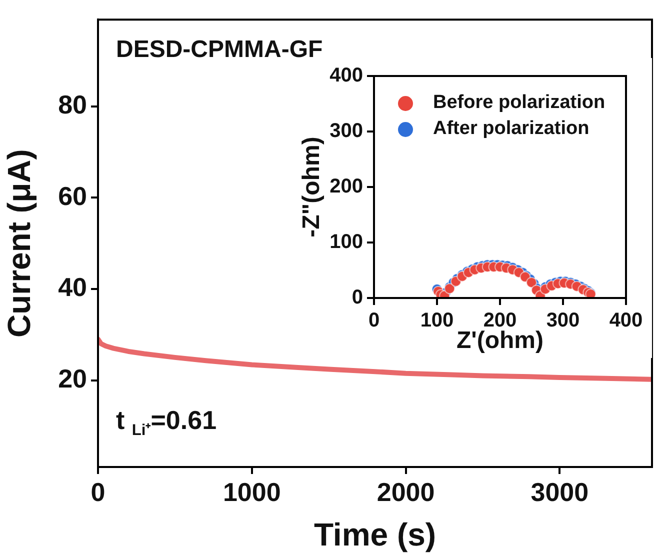  What do you see at coordinates (437, 321) in the screenshot?
I see `x-tick-label: 100` at bounding box center [437, 321].